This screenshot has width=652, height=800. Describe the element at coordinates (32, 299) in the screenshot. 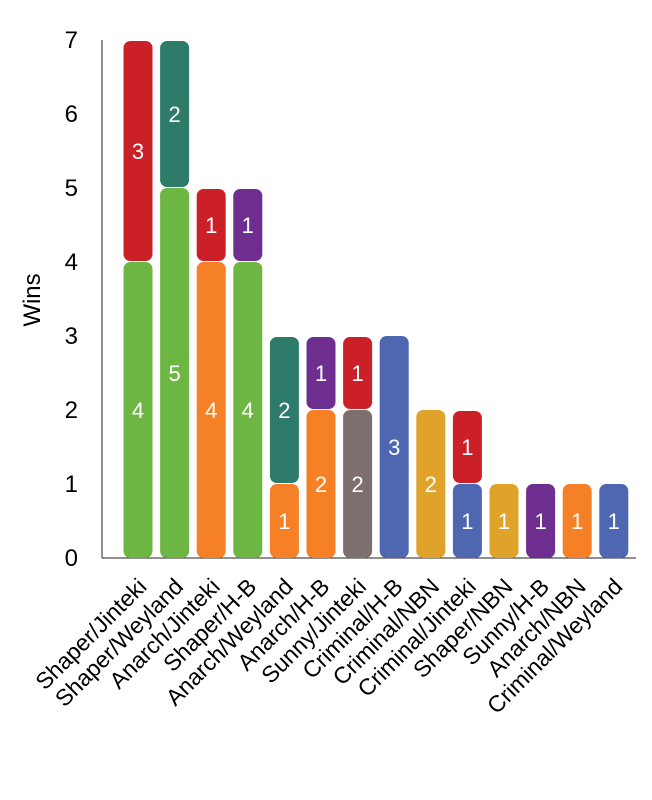

I see `y-axis-title: Wins` at that location.